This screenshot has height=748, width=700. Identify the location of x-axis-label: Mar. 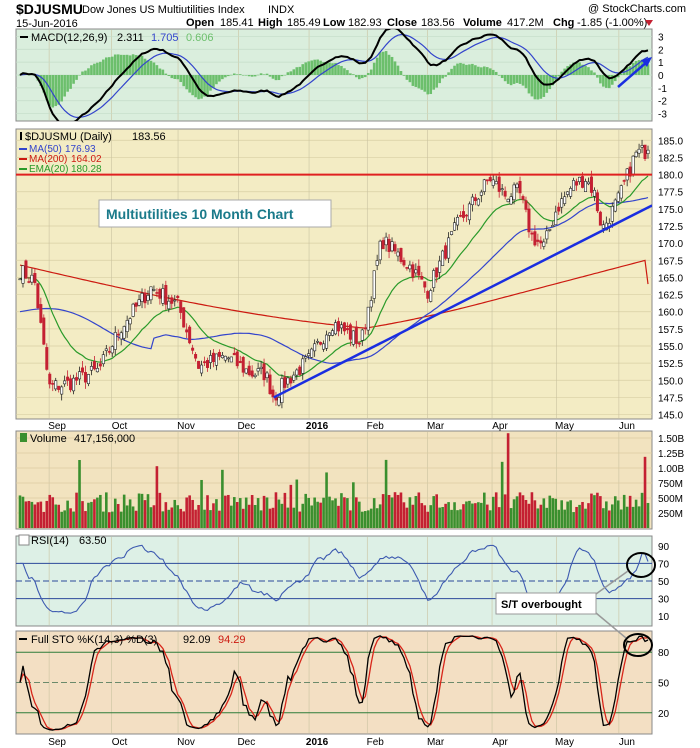
(436, 742).